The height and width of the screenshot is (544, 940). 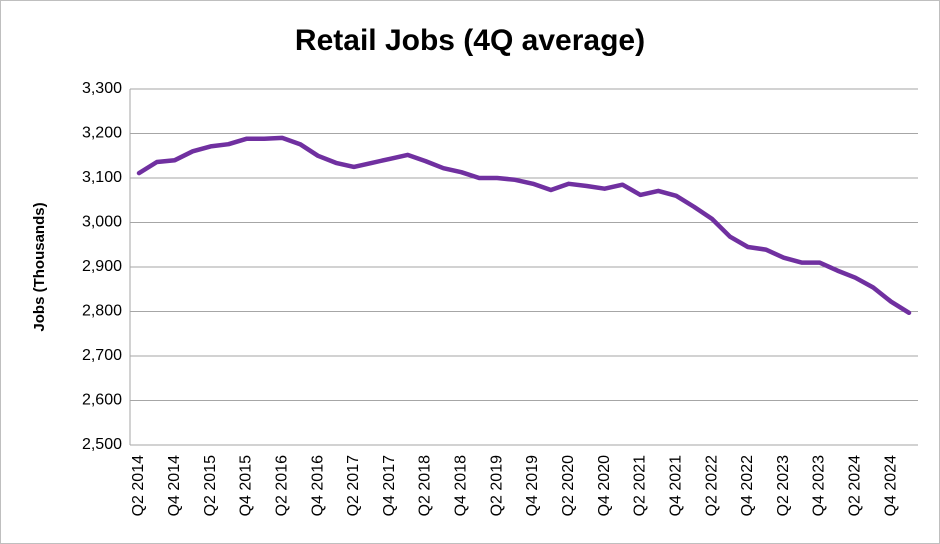 I want to click on y-tick-label: 2,900, so click(x=102, y=266).